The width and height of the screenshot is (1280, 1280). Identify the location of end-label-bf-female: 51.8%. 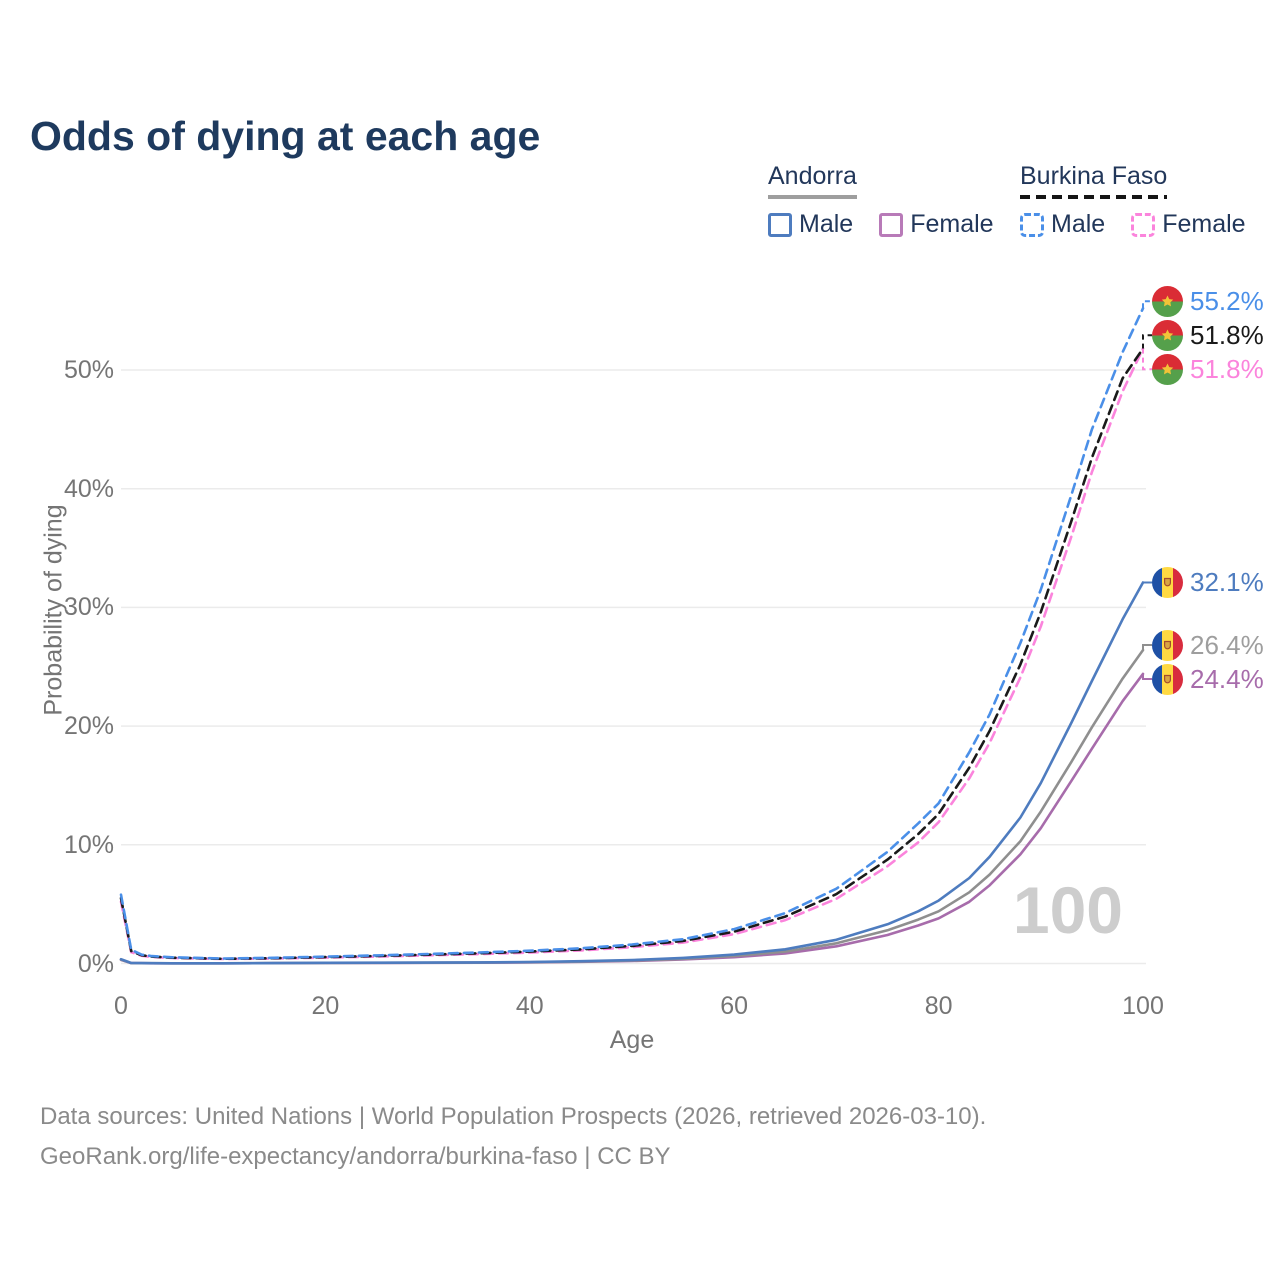
(1208, 369).